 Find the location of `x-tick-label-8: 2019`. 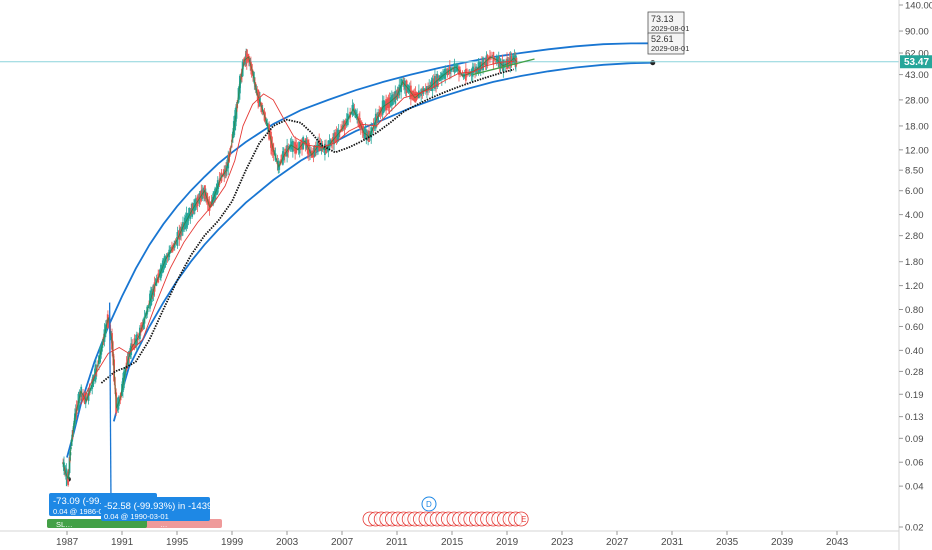

x-tick-label-8: 2019 is located at coordinates (507, 542).